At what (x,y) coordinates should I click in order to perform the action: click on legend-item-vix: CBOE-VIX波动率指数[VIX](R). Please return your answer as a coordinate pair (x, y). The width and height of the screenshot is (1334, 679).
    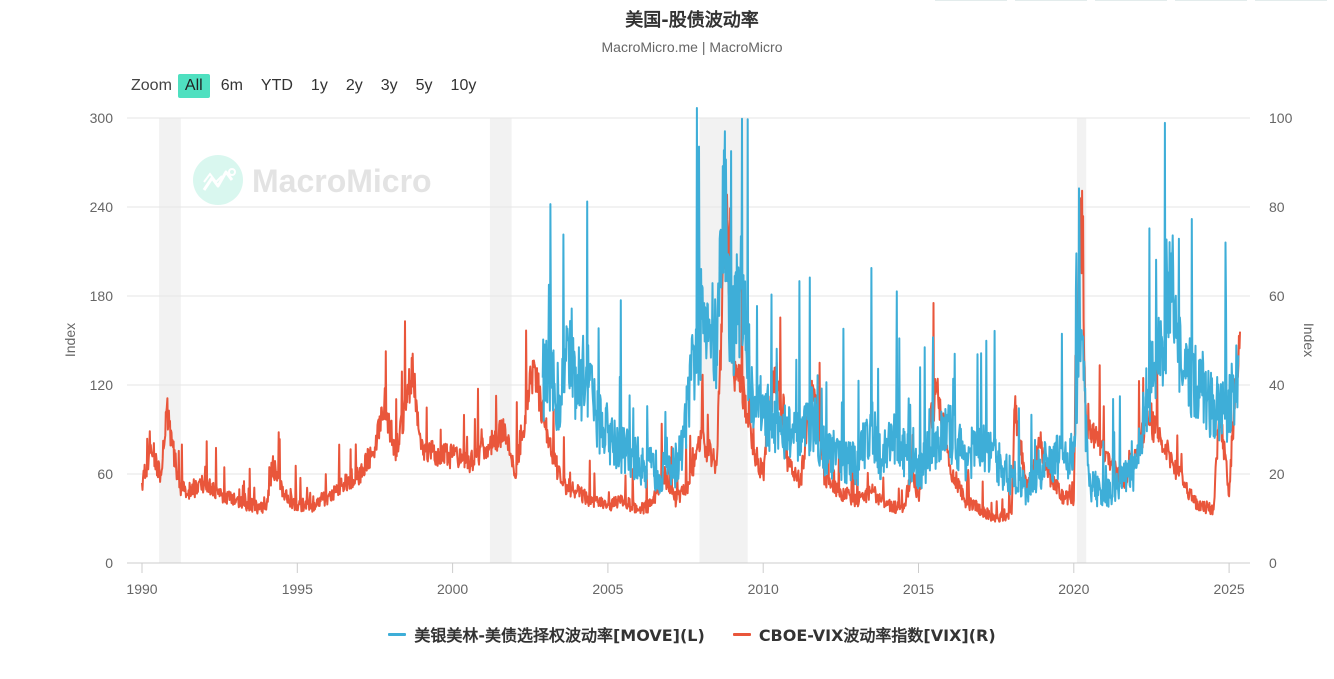
    Looking at the image, I should click on (864, 634).